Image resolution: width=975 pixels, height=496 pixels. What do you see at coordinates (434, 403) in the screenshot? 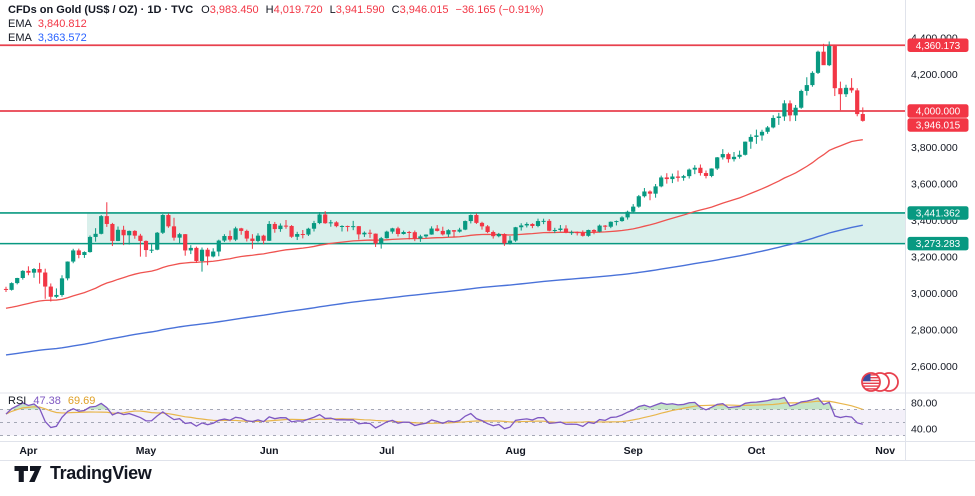
I see `rsi-overbought-fill` at bounding box center [434, 403].